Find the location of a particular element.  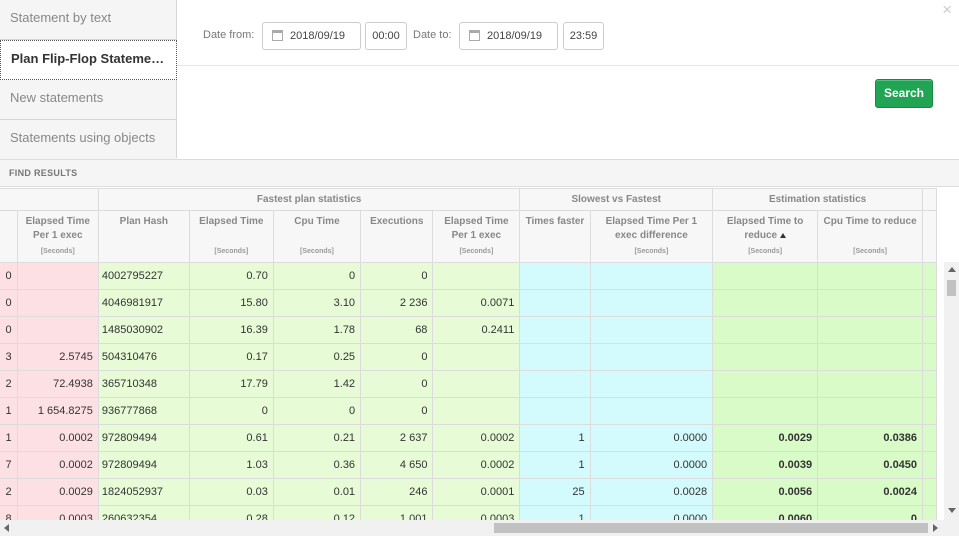

column-header-label: Times faster is located at coordinates (555, 221).